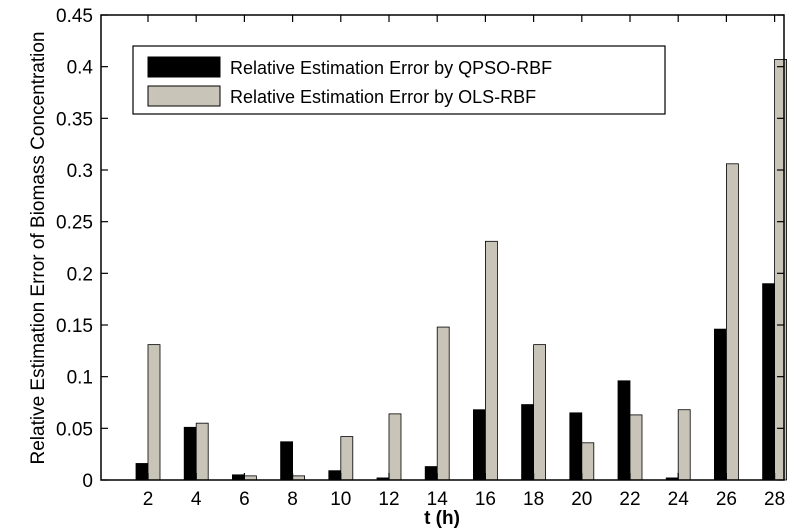 This screenshot has height=532, width=797. I want to click on x-tick-label: 18, so click(533, 499).